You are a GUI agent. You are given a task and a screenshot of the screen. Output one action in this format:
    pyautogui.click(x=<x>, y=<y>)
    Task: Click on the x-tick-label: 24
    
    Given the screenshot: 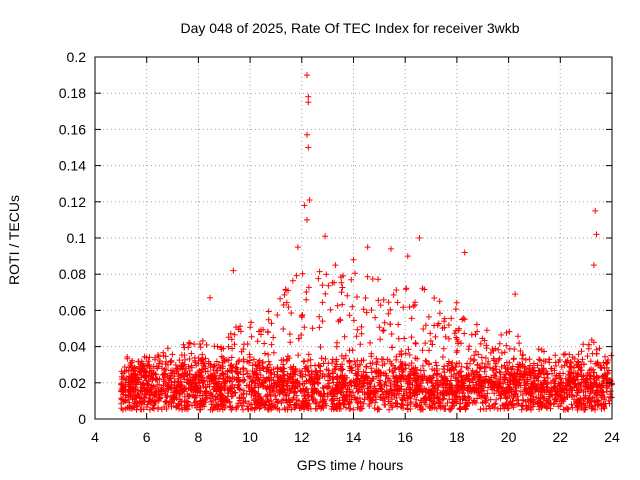 What is the action you would take?
    pyautogui.click(x=612, y=437)
    